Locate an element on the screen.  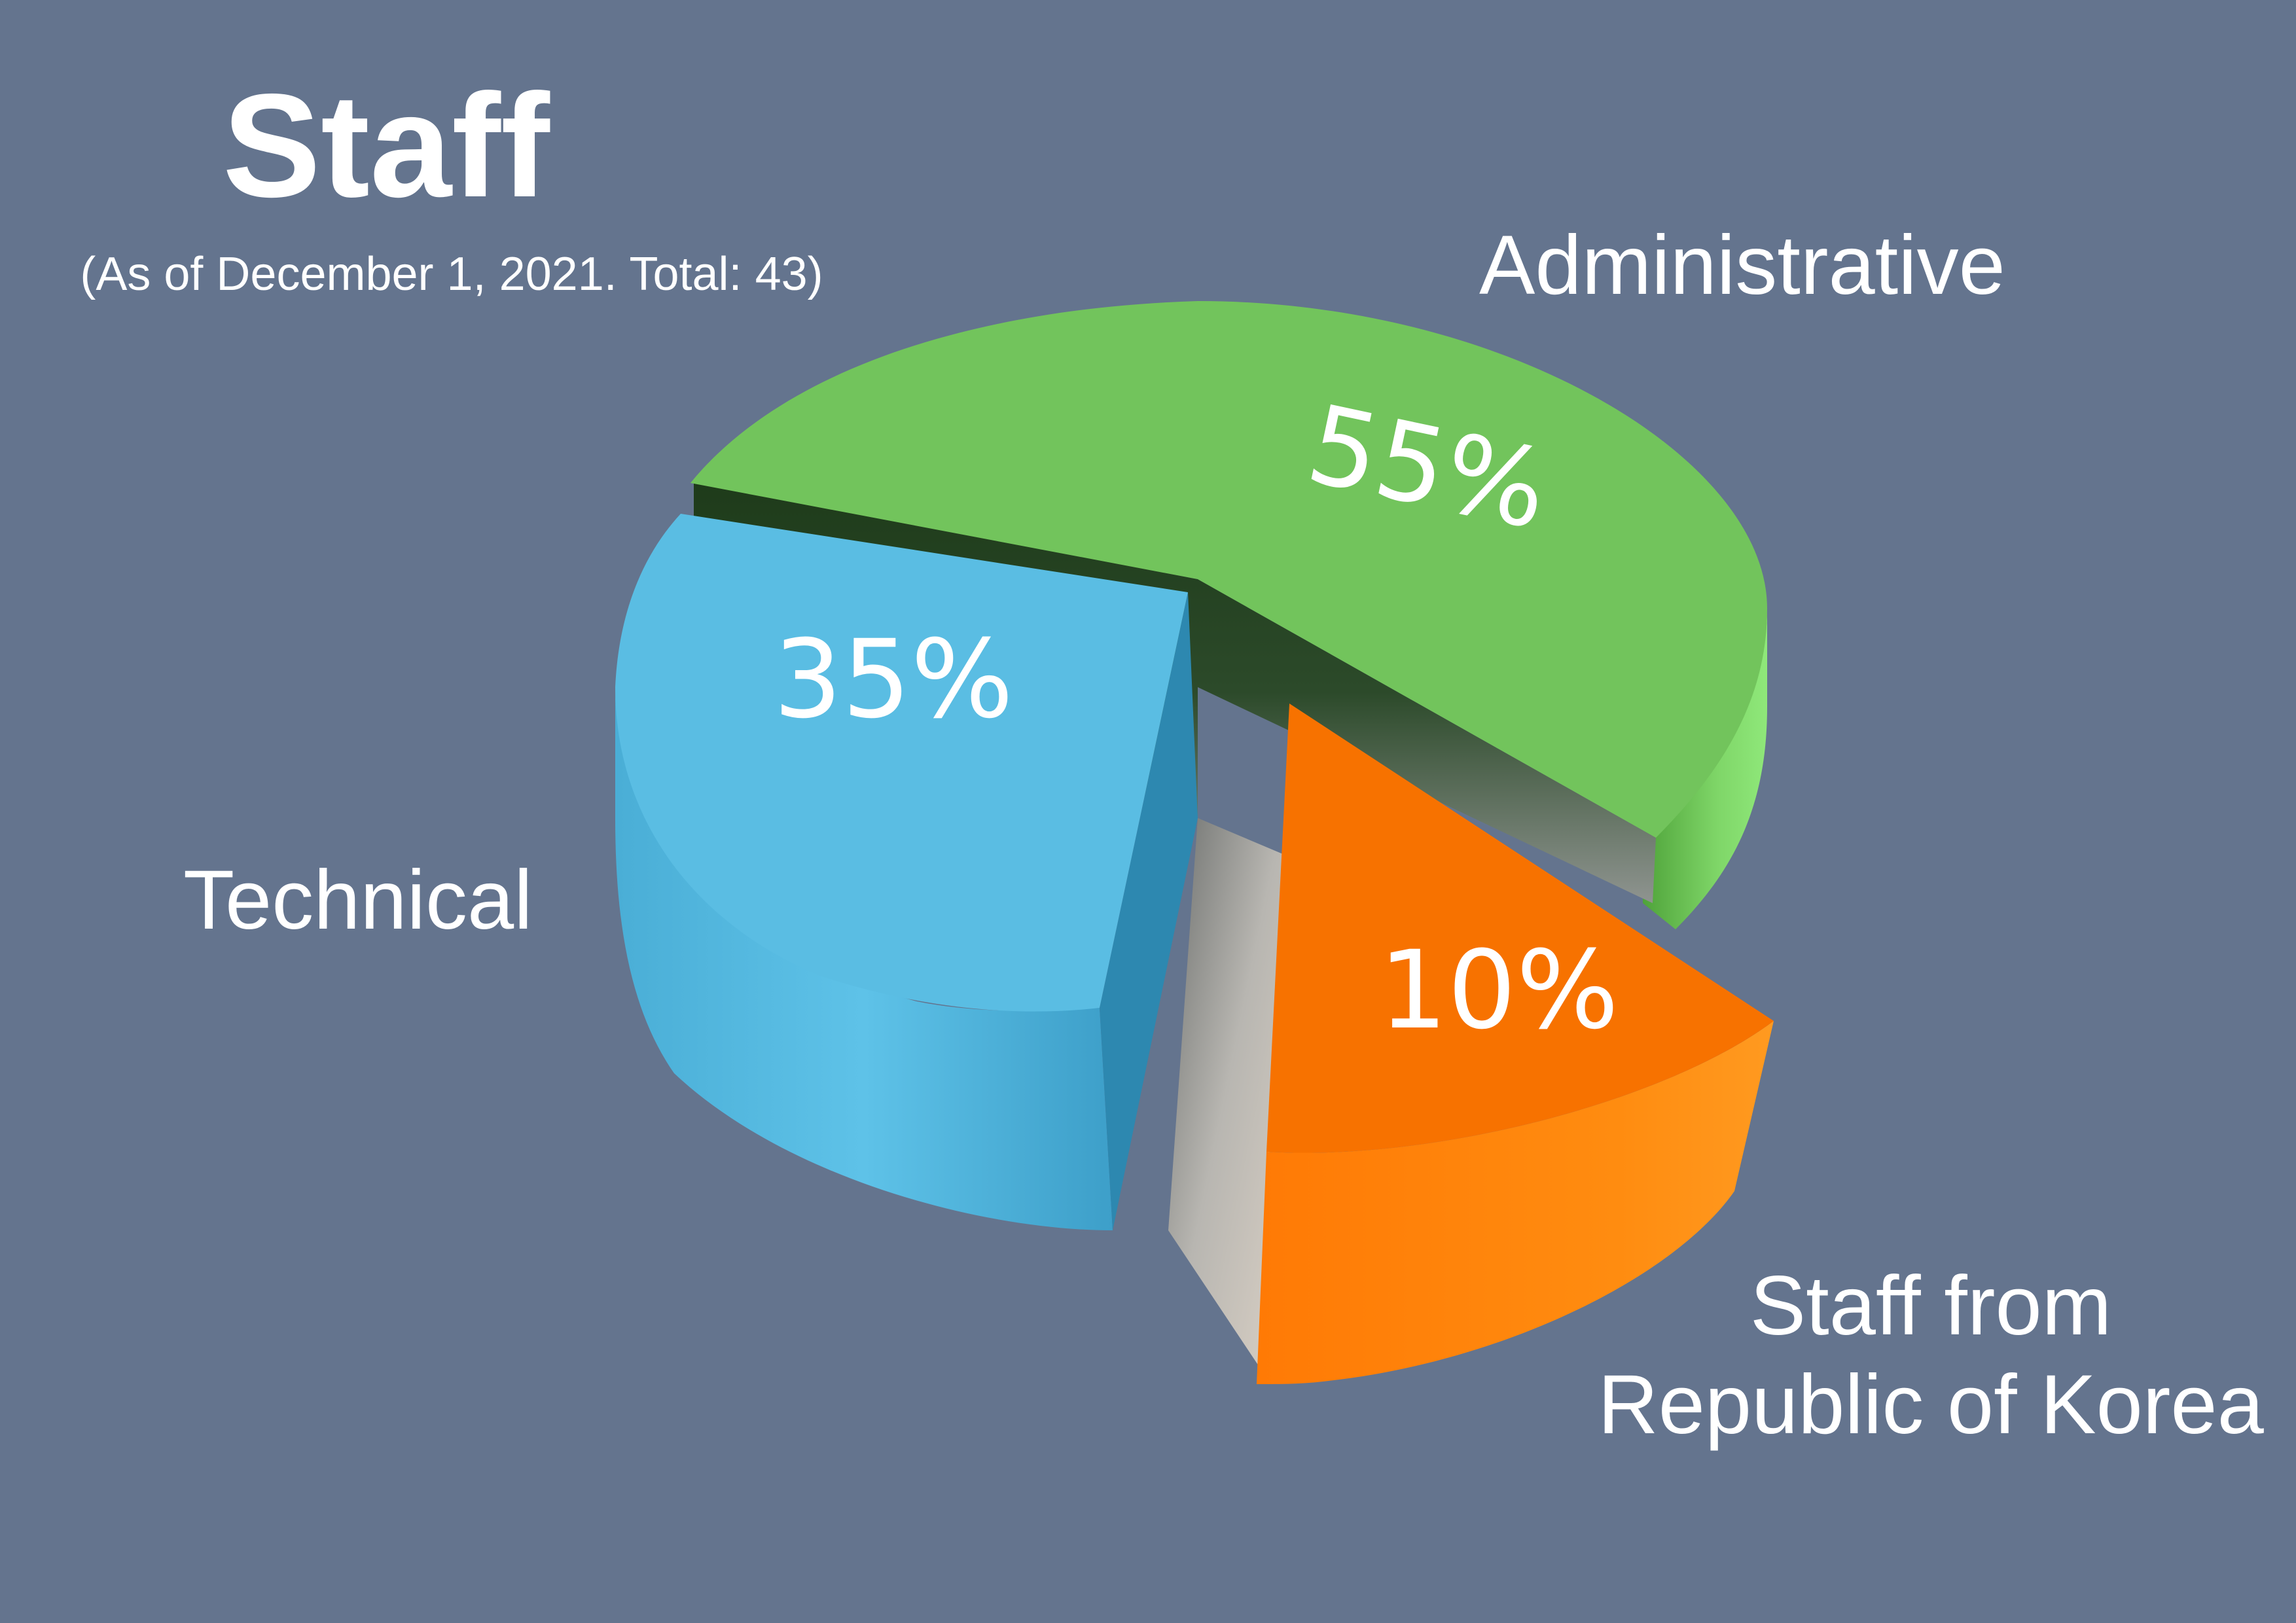
pct-label-korea: 10% is located at coordinates (1499, 990).